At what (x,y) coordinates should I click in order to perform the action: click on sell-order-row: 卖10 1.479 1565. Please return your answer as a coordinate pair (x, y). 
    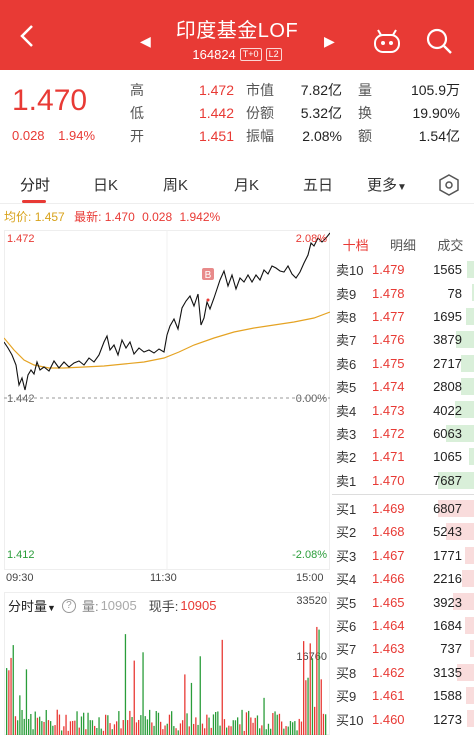
    Looking at the image, I should click on (403, 269).